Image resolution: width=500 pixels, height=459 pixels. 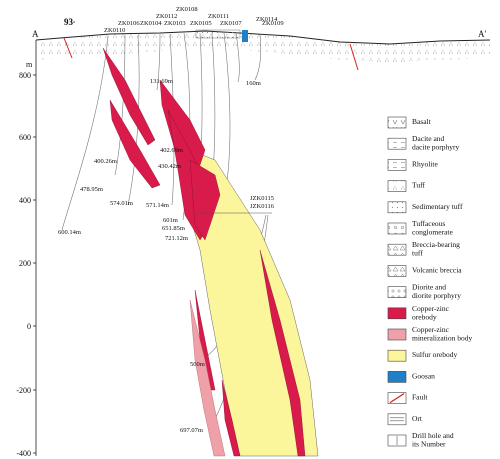 I want to click on legend-label: Diorite and diorite porphyry, so click(x=436, y=292).